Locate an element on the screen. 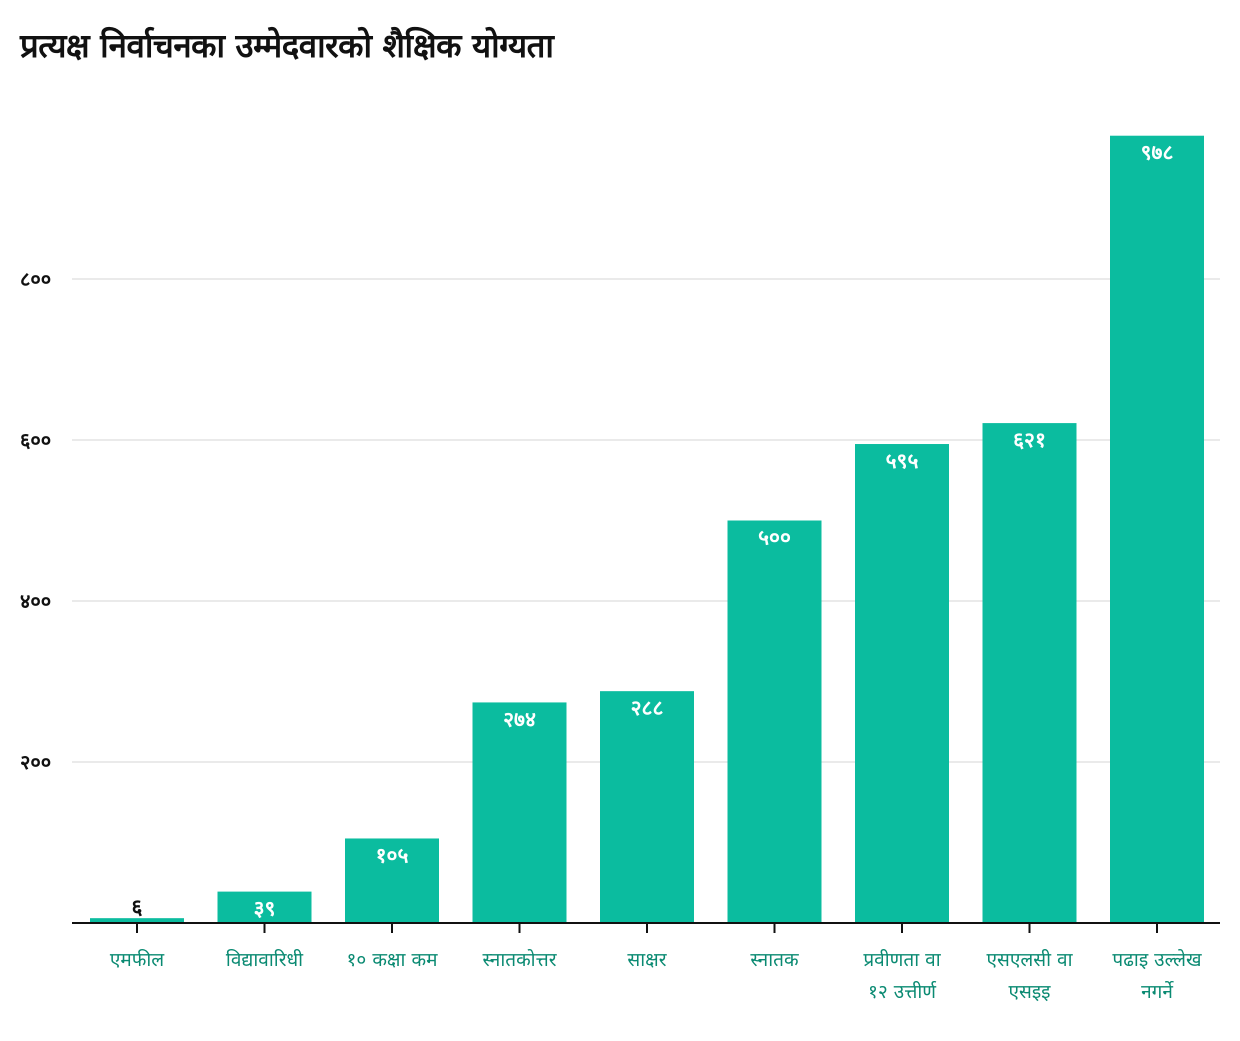  bar-value-label: ६ is located at coordinates (137, 907).